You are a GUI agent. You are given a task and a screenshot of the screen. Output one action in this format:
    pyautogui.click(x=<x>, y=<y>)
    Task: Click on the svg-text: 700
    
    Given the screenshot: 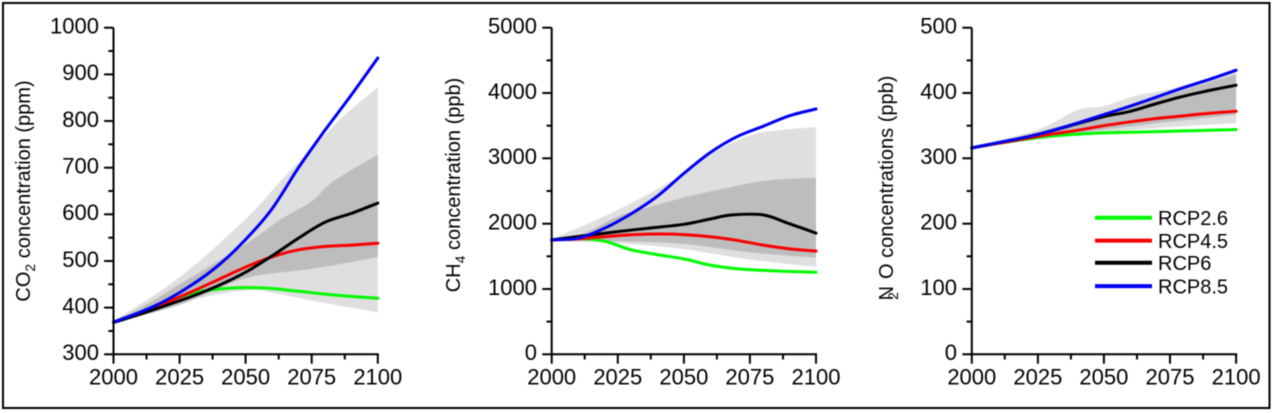 What is the action you would take?
    pyautogui.click(x=80, y=166)
    